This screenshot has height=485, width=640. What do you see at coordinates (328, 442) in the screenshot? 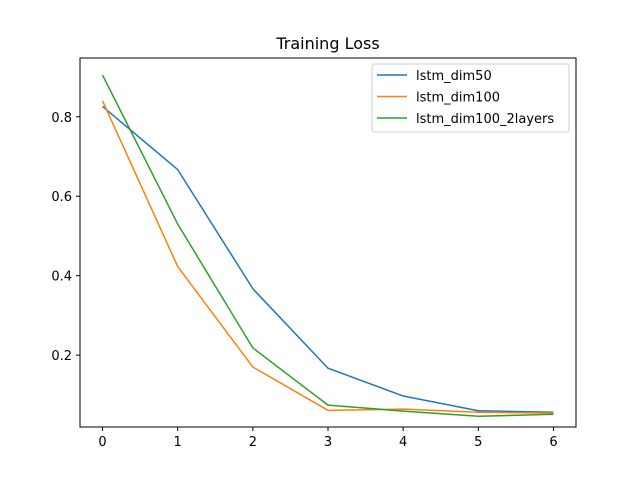
I see `x-tick-label: 3` at bounding box center [328, 442].